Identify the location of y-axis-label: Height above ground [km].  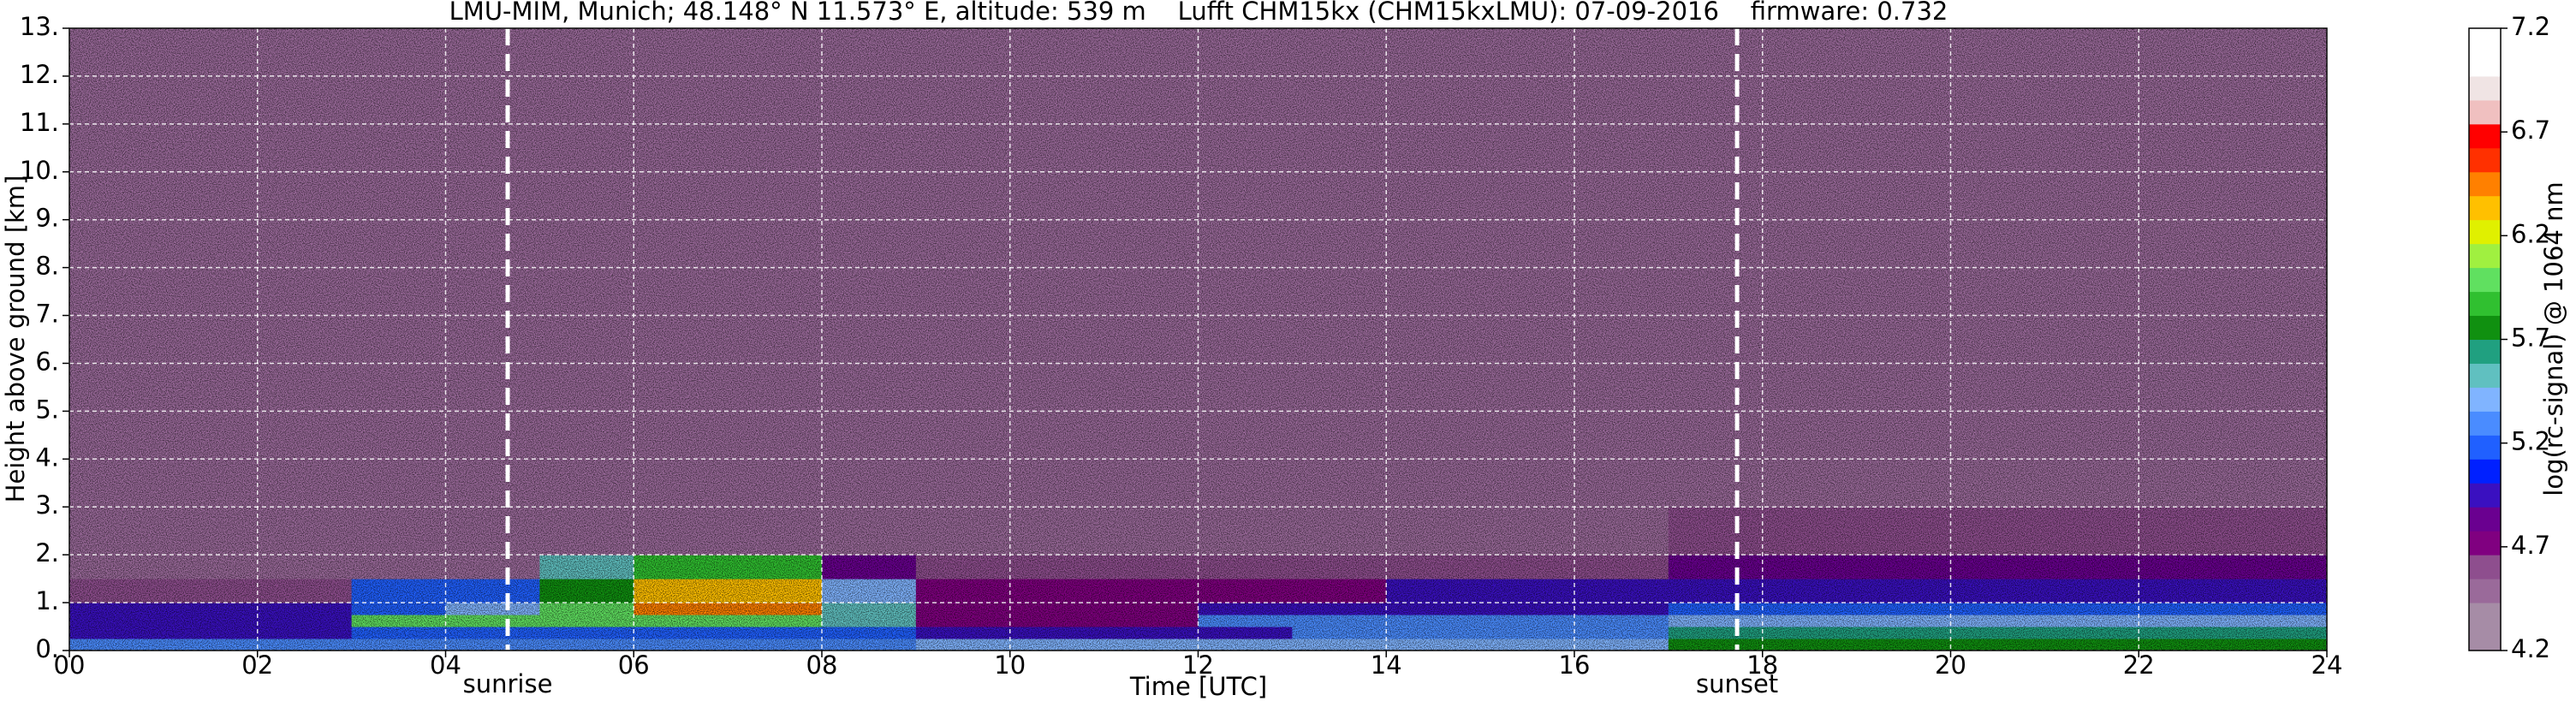
(16, 339).